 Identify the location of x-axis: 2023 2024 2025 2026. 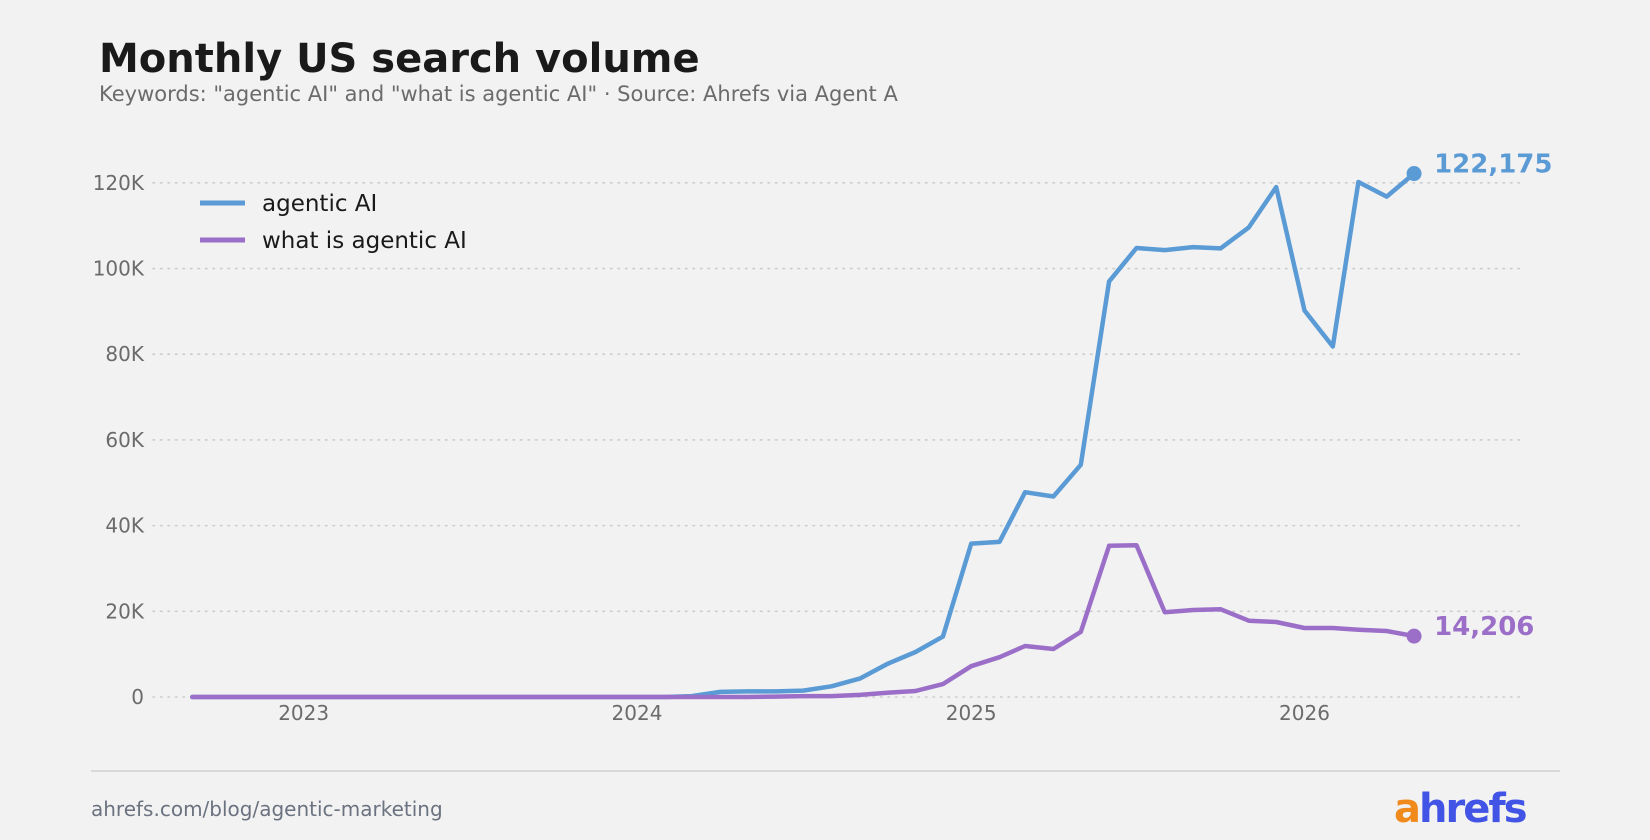
(804, 713).